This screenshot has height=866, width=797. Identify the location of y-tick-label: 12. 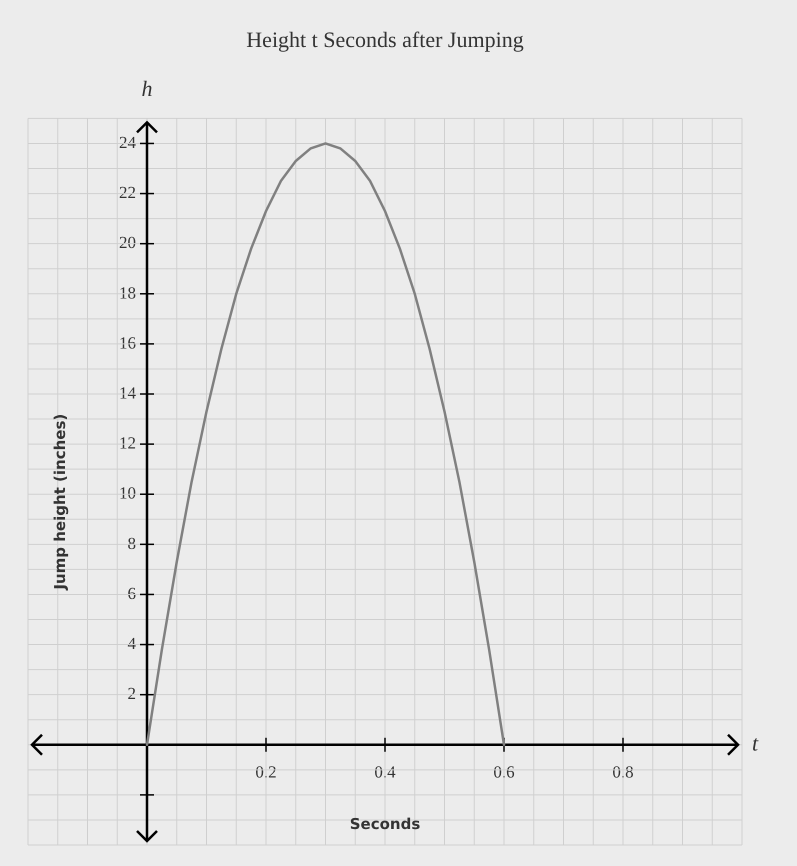
(127, 443).